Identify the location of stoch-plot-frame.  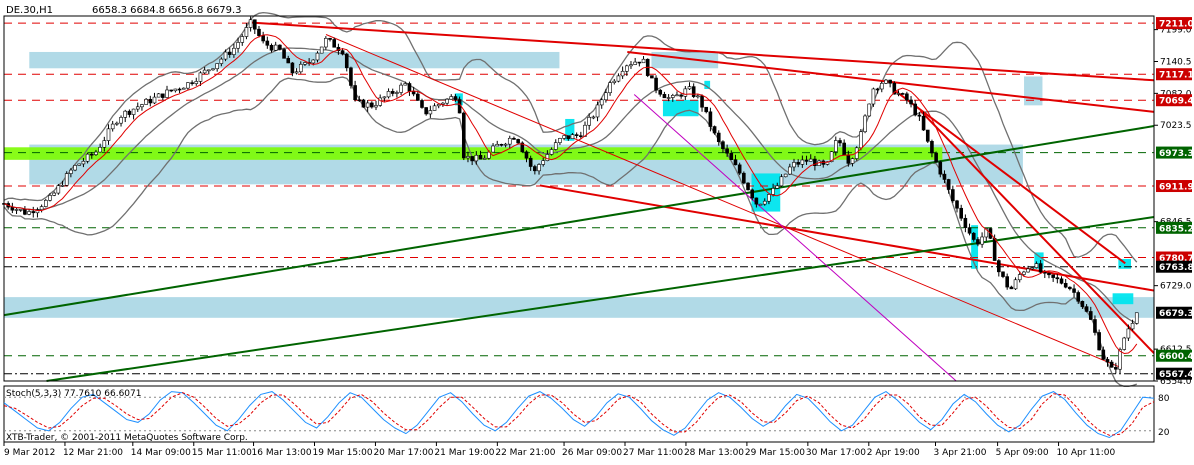
(579, 414).